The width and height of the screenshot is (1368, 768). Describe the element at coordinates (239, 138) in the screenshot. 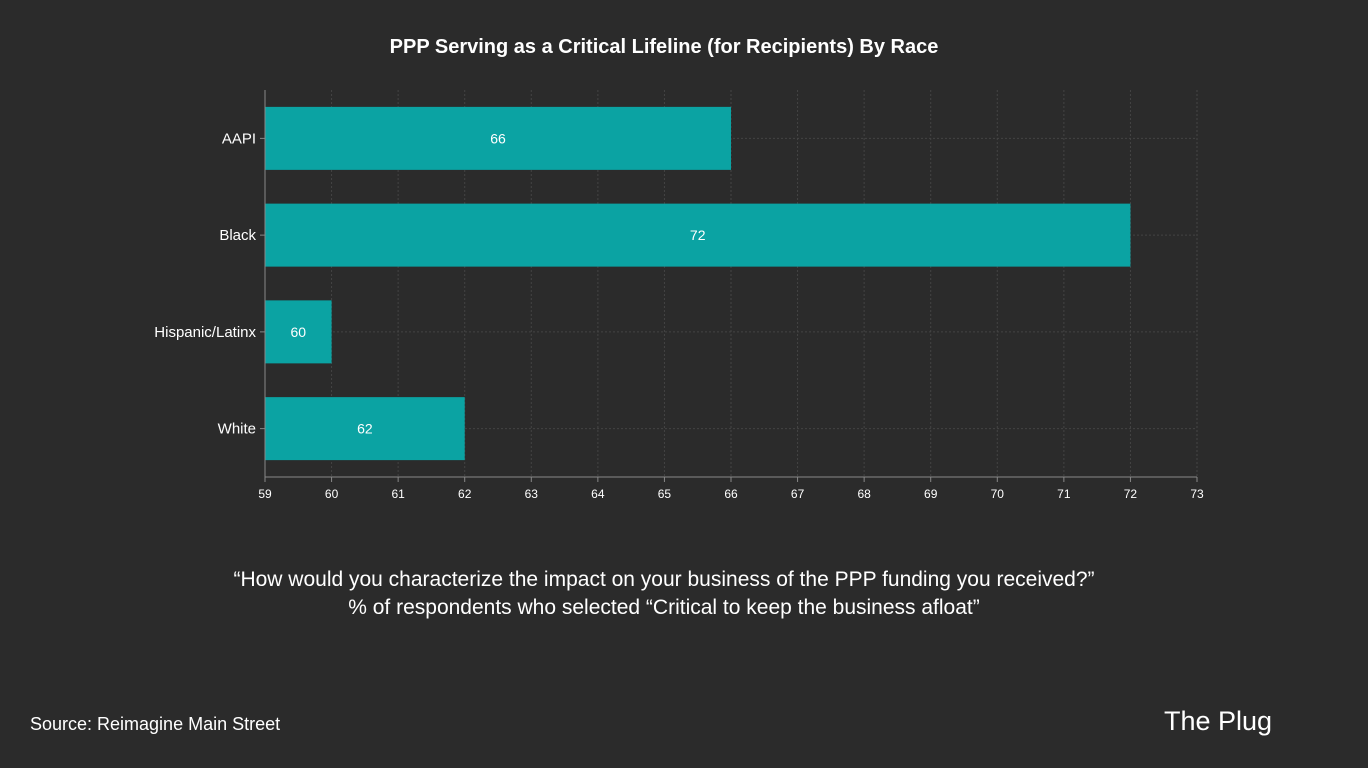

I see `category-label-0: AAPI` at that location.